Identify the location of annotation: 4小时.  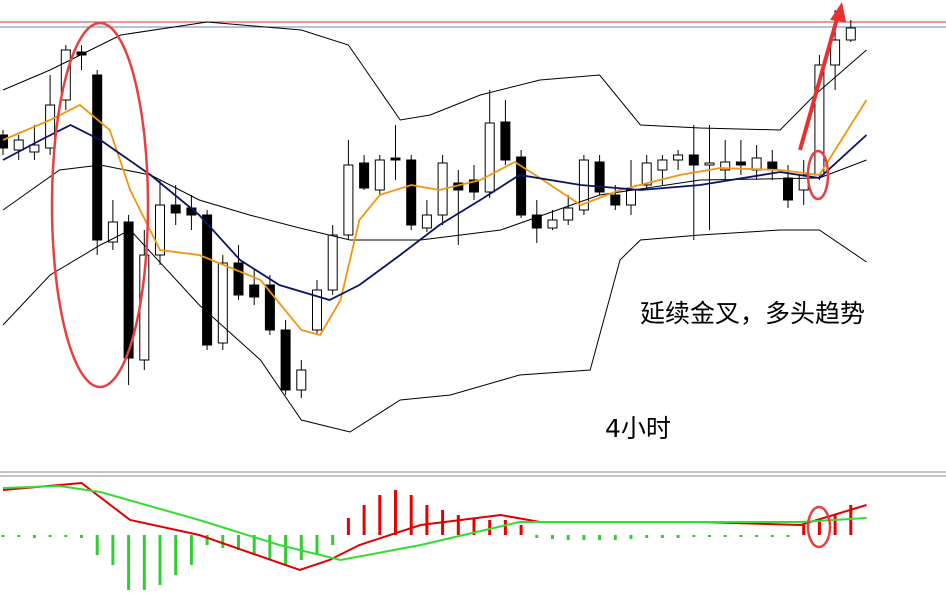
(638, 428).